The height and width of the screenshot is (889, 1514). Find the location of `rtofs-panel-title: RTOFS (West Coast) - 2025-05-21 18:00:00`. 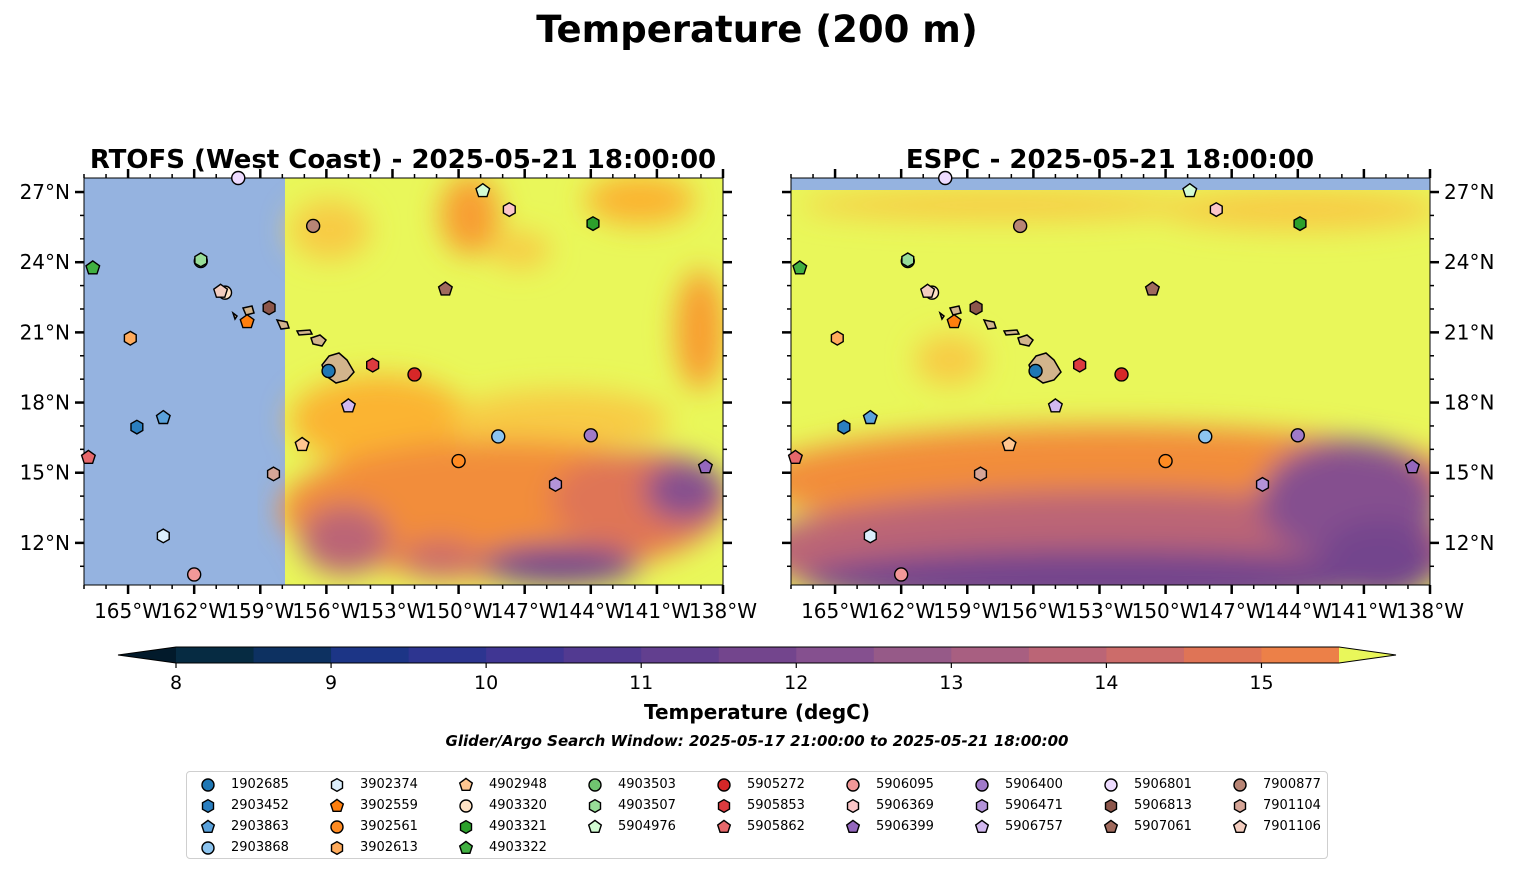

rtofs-panel-title: RTOFS (West Coast) - 2025-05-21 18:00:00 is located at coordinates (403, 160).